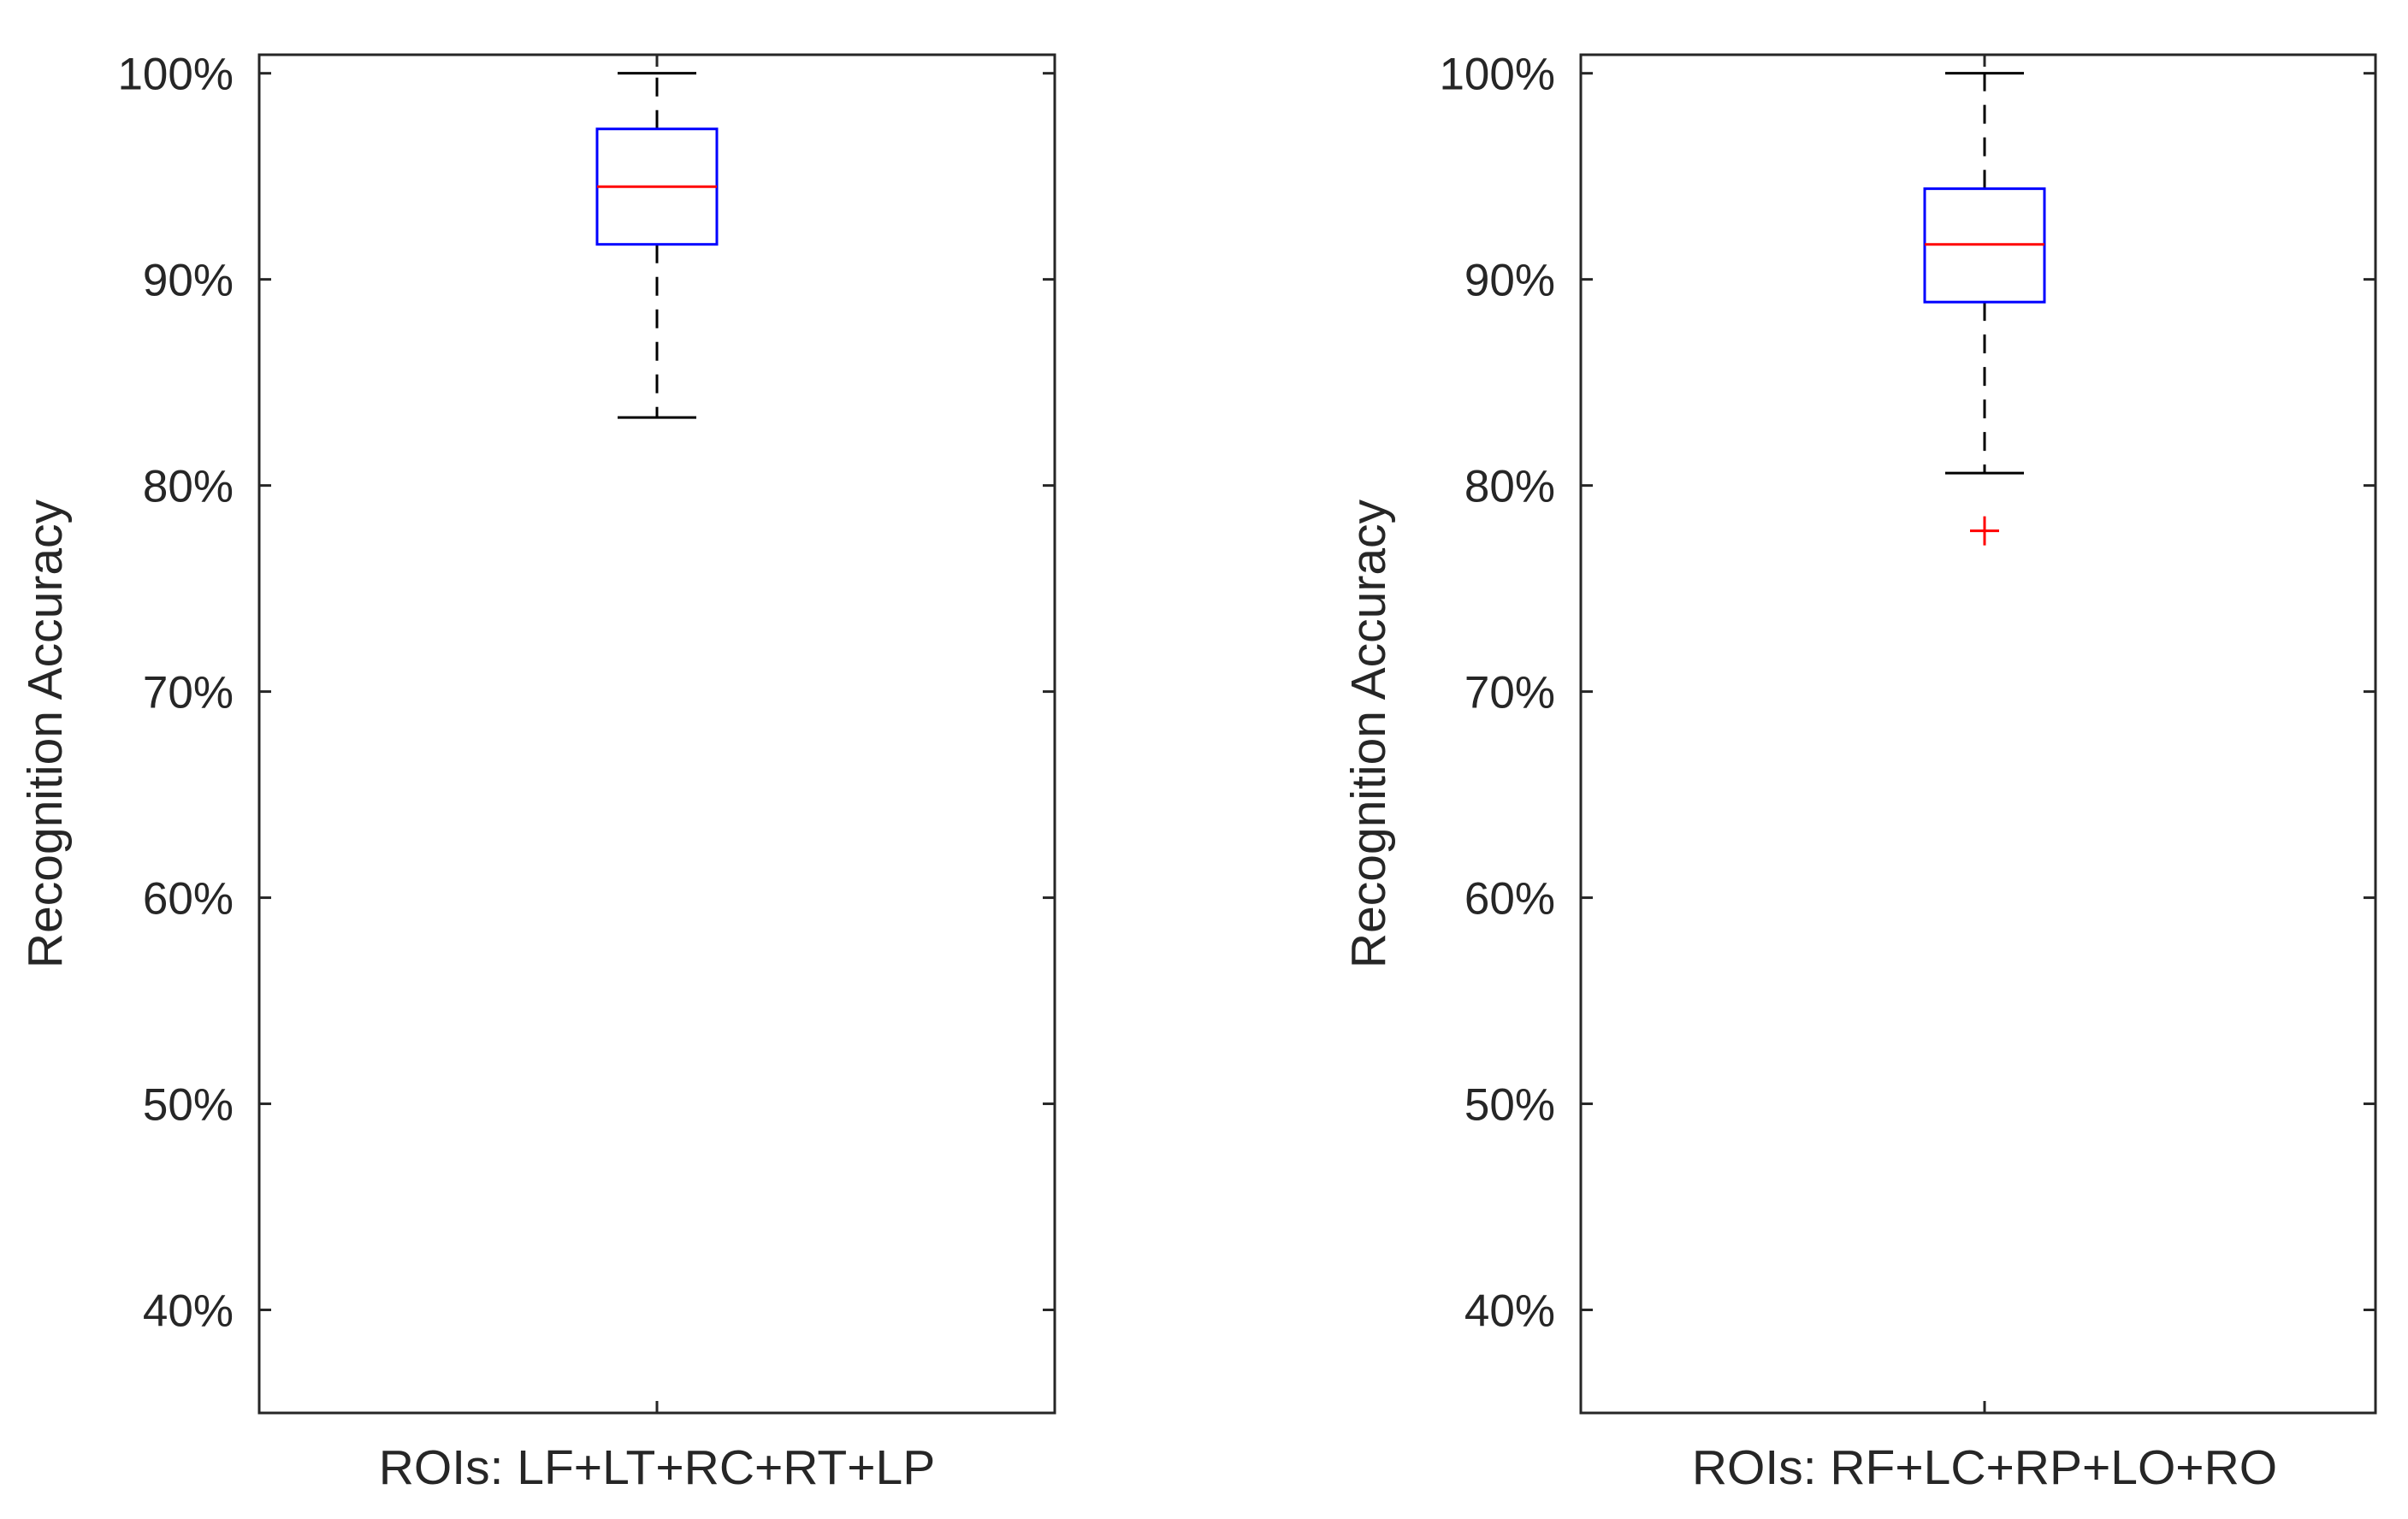 The width and height of the screenshot is (2408, 1519). What do you see at coordinates (1984, 1467) in the screenshot?
I see `x-axis-label: ROIs: RF+LC+RP+LO+RO` at bounding box center [1984, 1467].